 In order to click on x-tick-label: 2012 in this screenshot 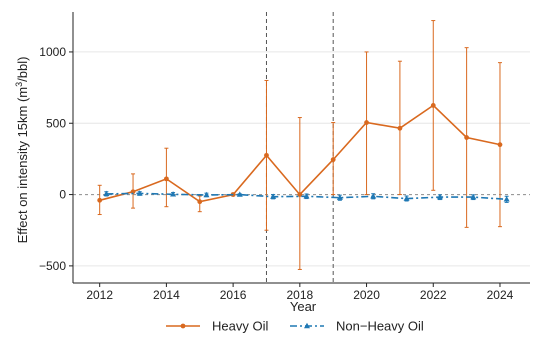, I will do `click(99, 295)`.